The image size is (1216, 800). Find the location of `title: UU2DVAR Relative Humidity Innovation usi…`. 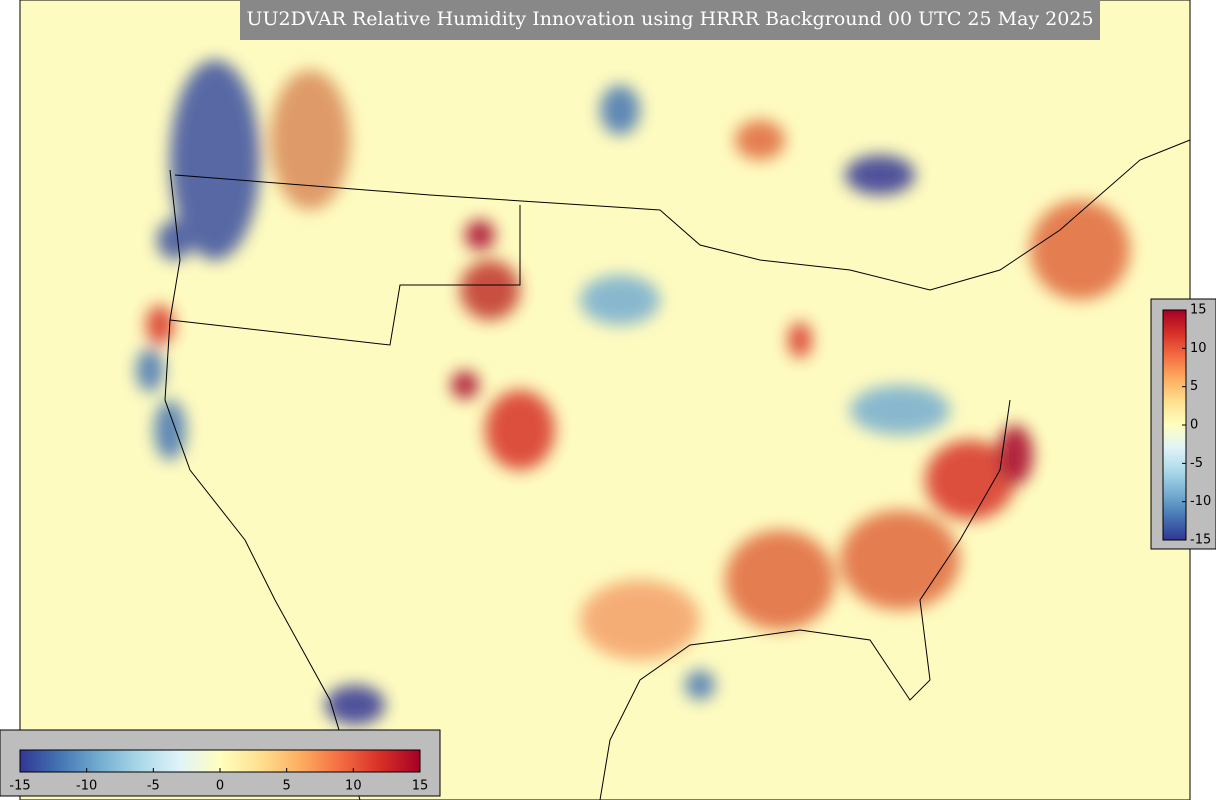

title: UU2DVAR Relative Humidity Innovation usi… is located at coordinates (669, 19).